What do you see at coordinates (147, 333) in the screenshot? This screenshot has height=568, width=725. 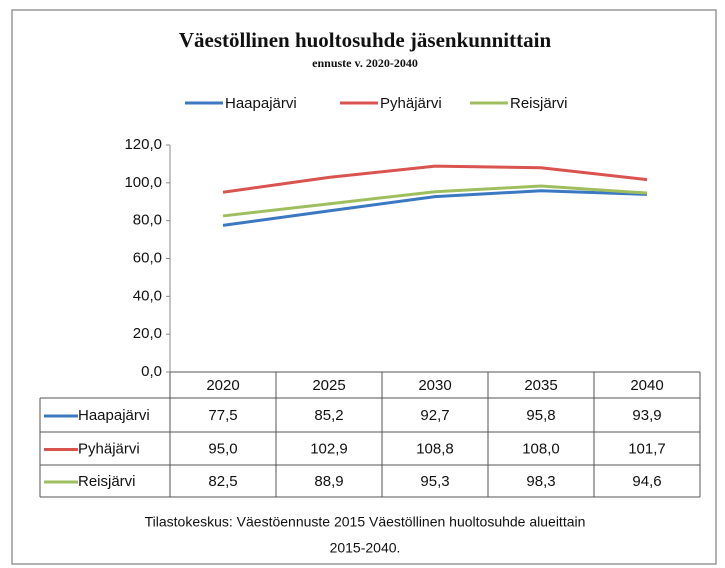 I see `y-tick-label: 20,0` at bounding box center [147, 333].